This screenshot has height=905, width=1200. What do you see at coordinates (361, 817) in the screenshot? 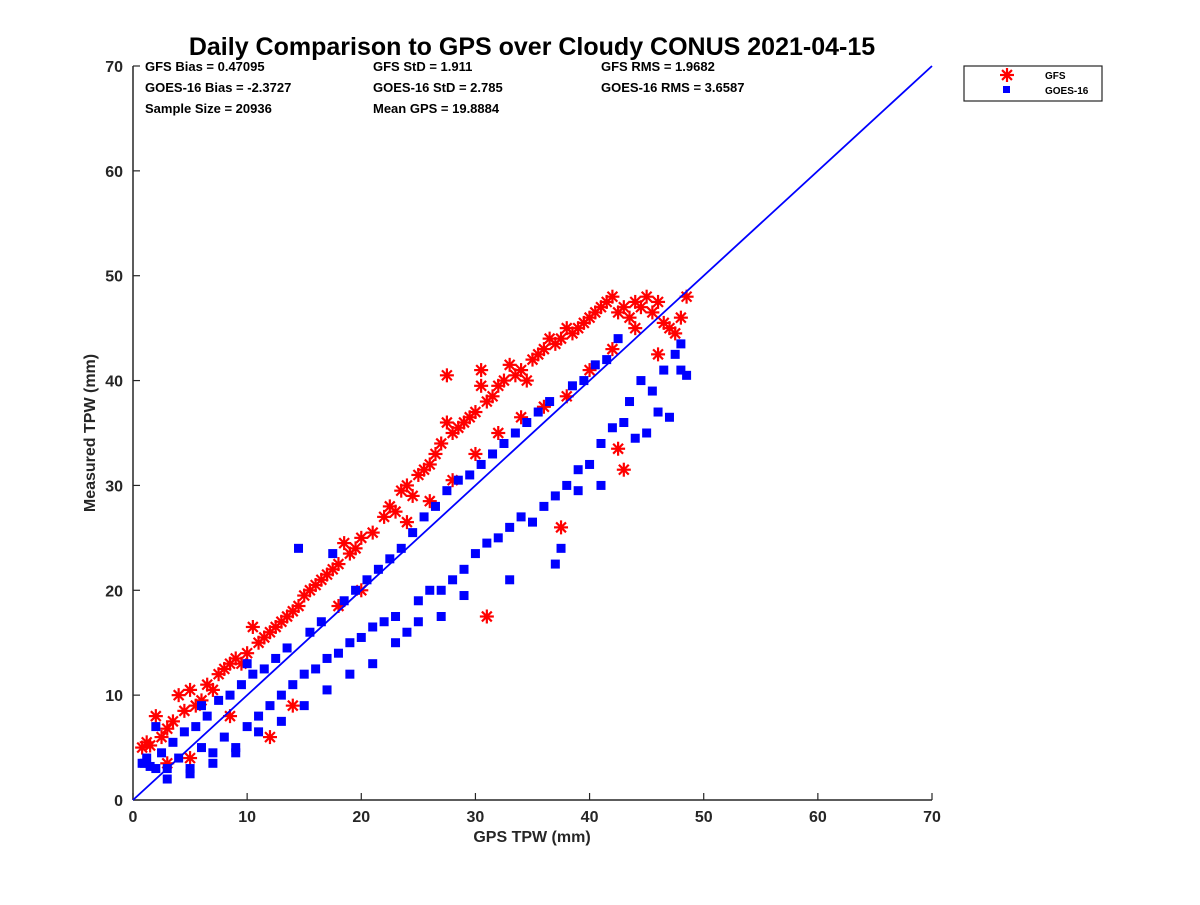
I see `x-tick-label: 20` at bounding box center [361, 817].